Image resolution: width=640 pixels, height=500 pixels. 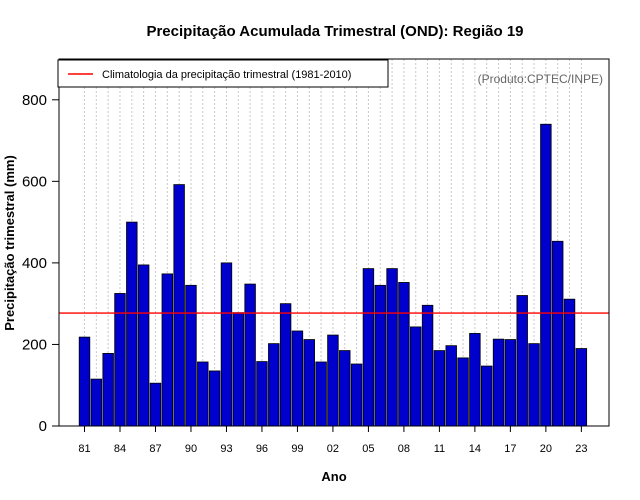 I want to click on bar-2013, so click(x=463, y=392).